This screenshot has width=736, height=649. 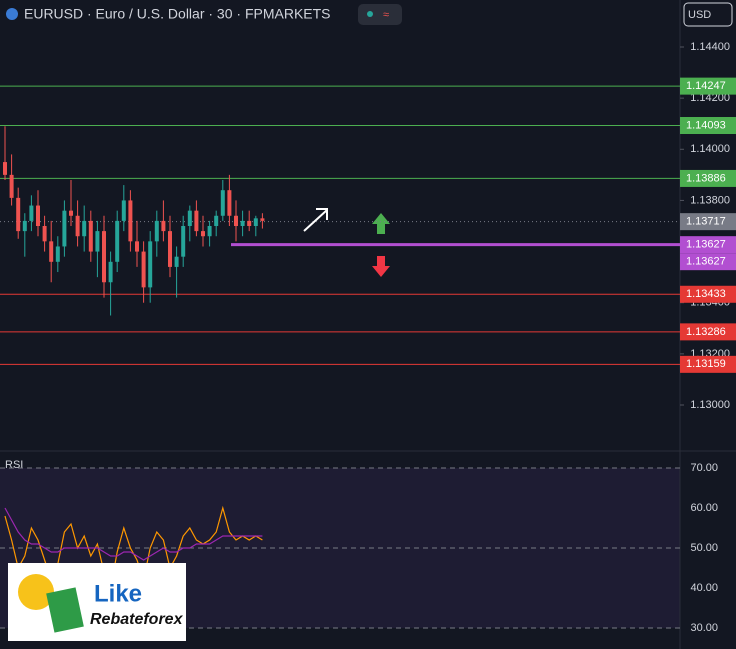 I want to click on level-label: 1.14093, so click(x=706, y=125).